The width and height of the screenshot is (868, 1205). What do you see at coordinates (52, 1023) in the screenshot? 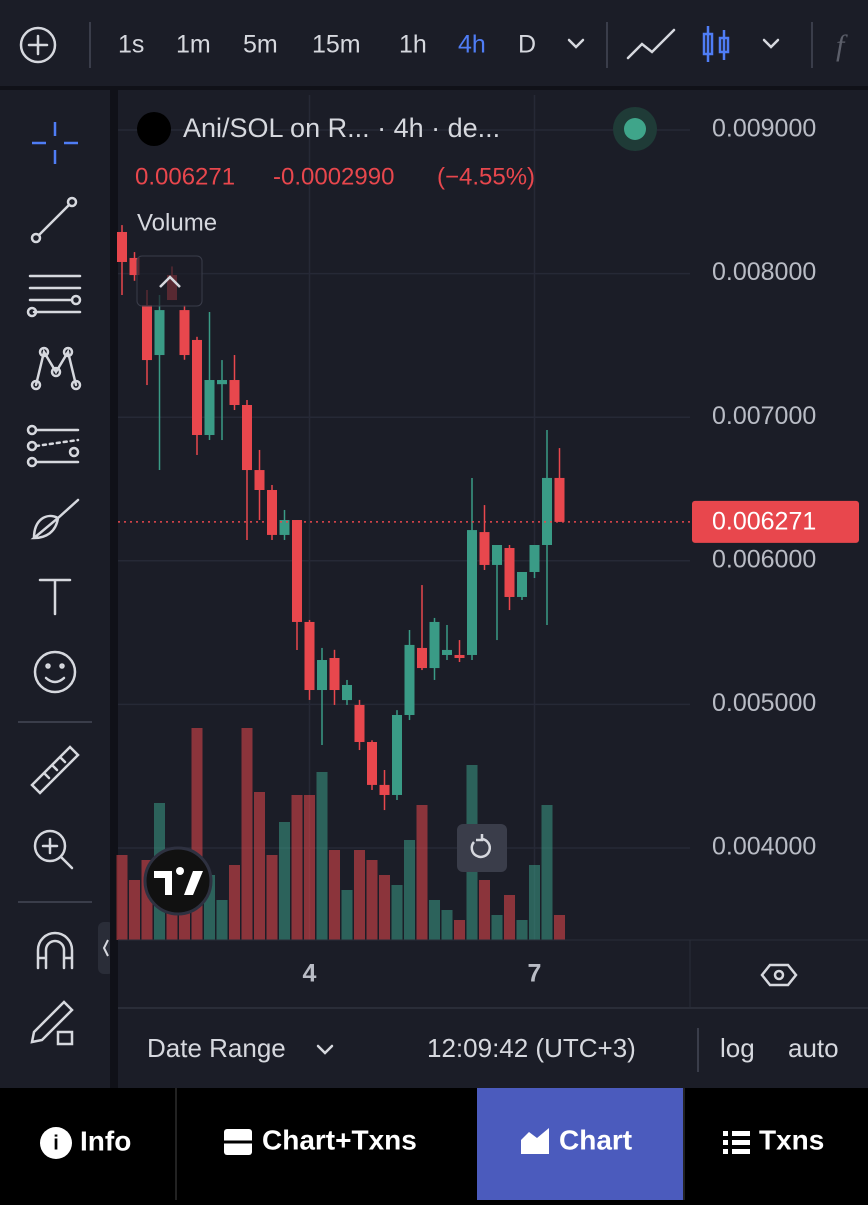
I see `lock-drawing-tool` at bounding box center [52, 1023].